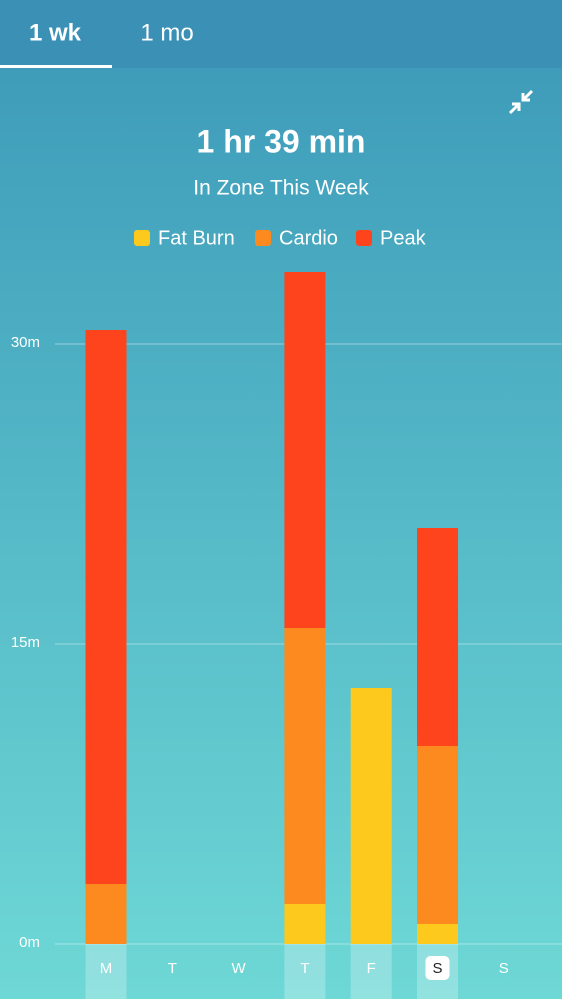 The image size is (562, 999). Describe the element at coordinates (25, 342) in the screenshot. I see `y-tick-label: 30m` at that location.